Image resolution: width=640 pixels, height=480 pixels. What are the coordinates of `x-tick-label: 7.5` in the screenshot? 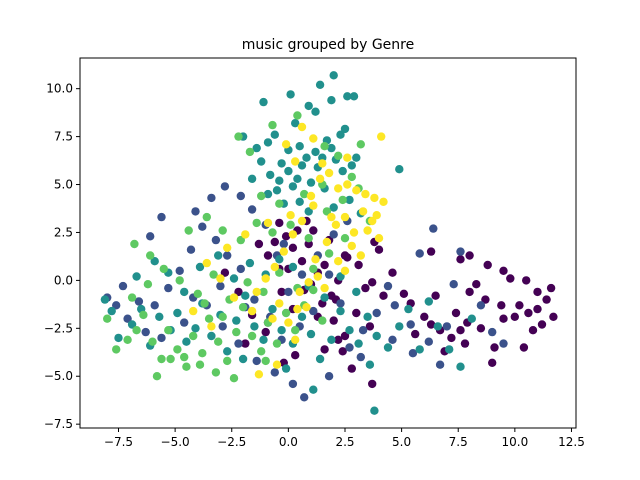 It's located at (458, 442).